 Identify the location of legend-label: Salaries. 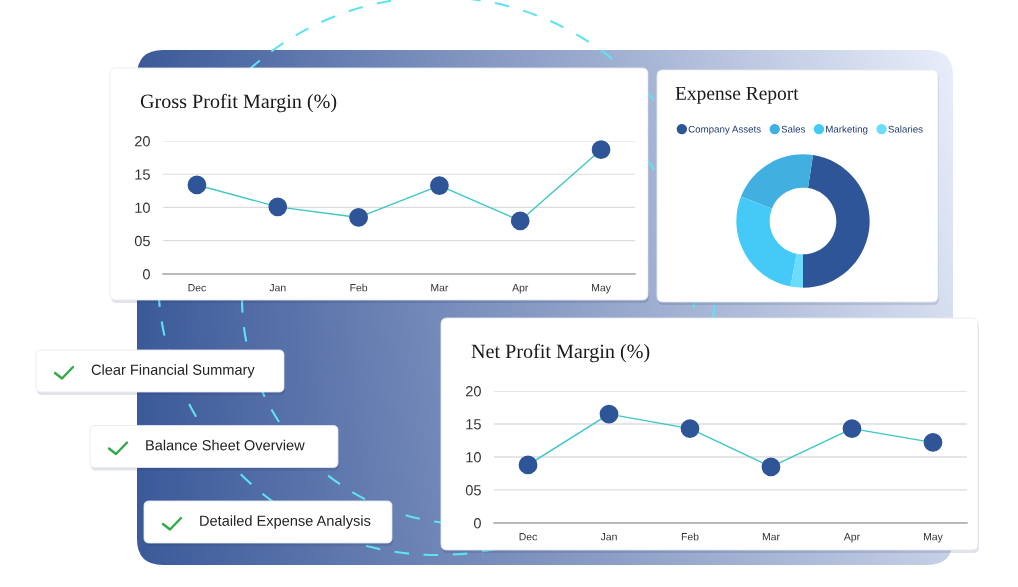
(905, 129).